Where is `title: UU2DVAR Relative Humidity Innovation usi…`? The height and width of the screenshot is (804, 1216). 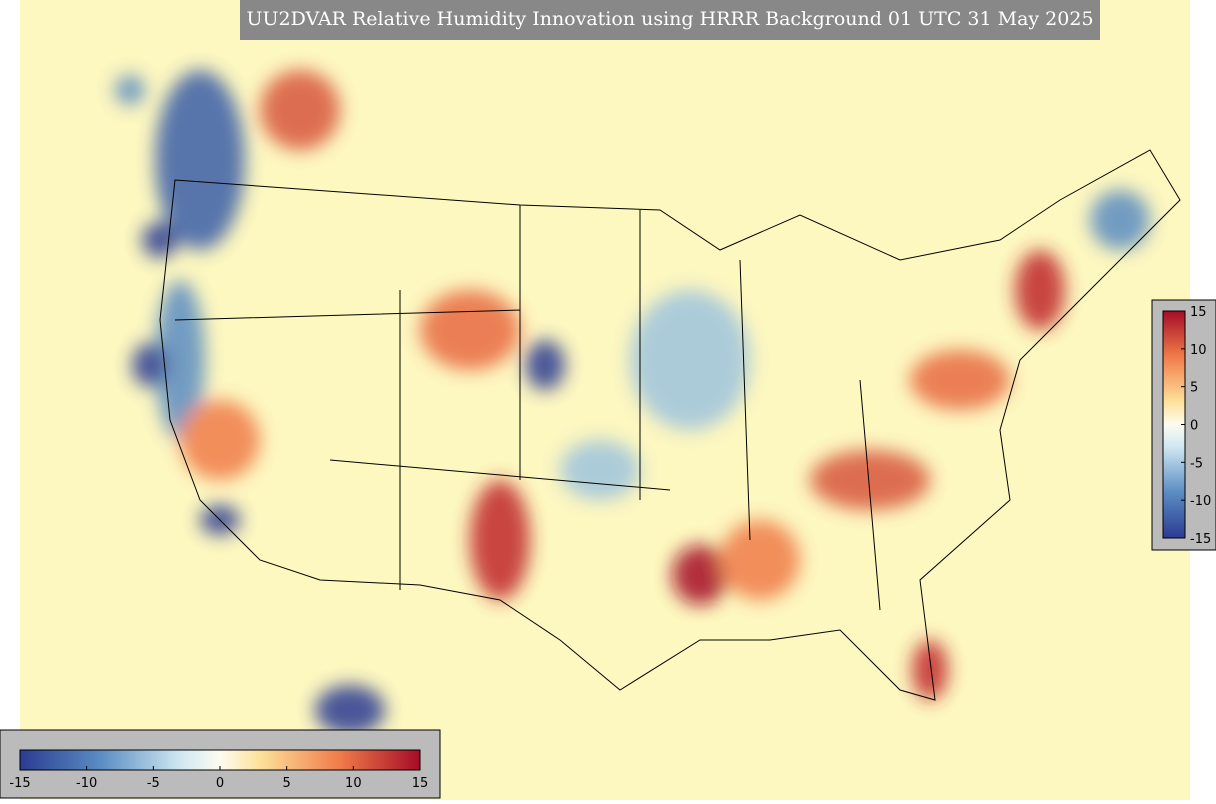
title: UU2DVAR Relative Humidity Innovation usi… is located at coordinates (669, 19).